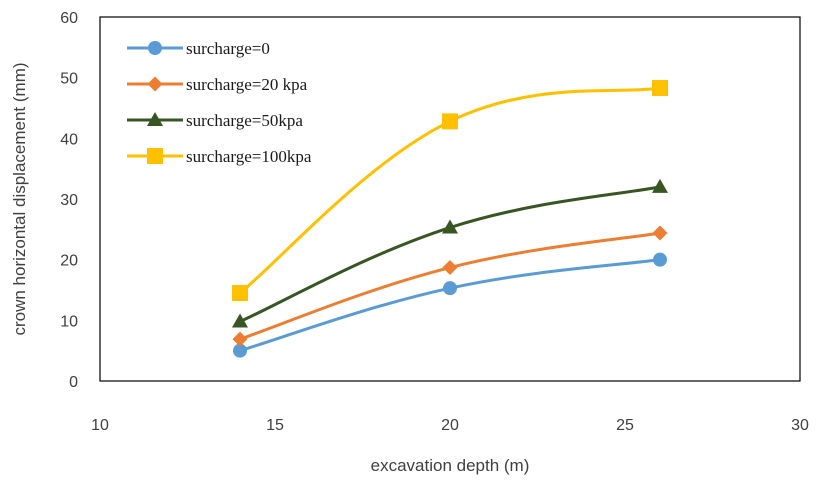 The width and height of the screenshot is (818, 483). Describe the element at coordinates (244, 120) in the screenshot. I see `legend-label: surcharge=50kpa` at that location.